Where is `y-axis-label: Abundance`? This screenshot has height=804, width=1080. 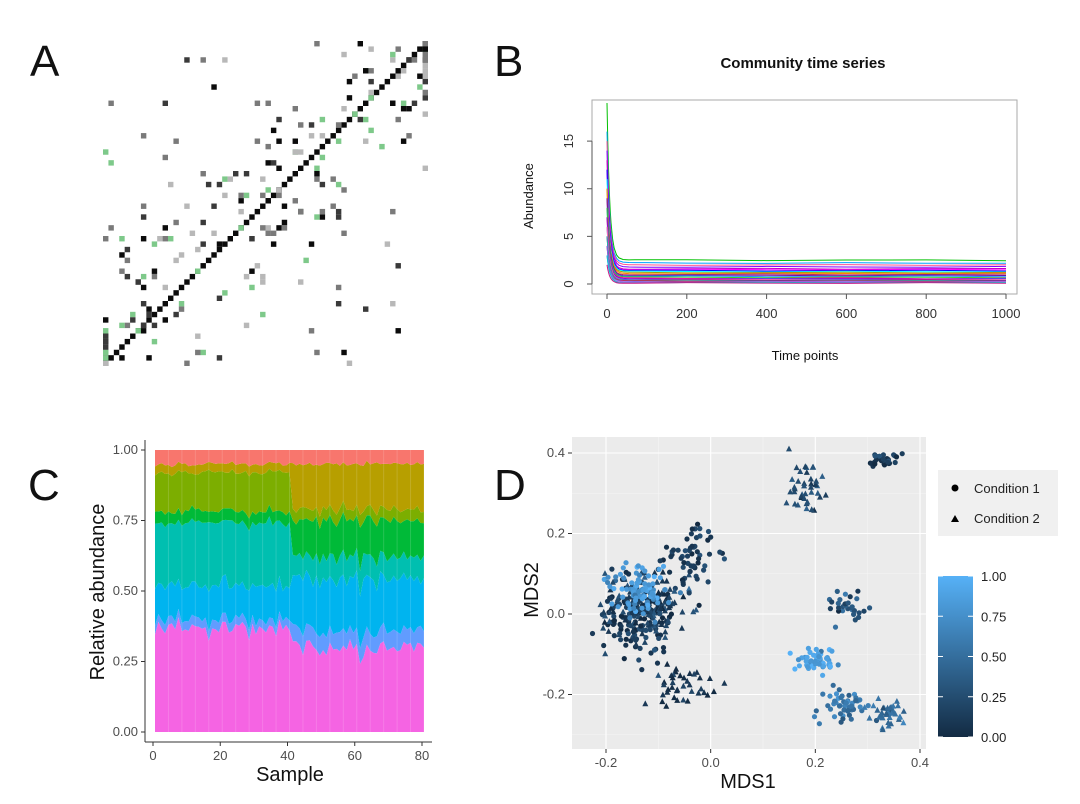 y-axis-label: Abundance is located at coordinates (528, 196).